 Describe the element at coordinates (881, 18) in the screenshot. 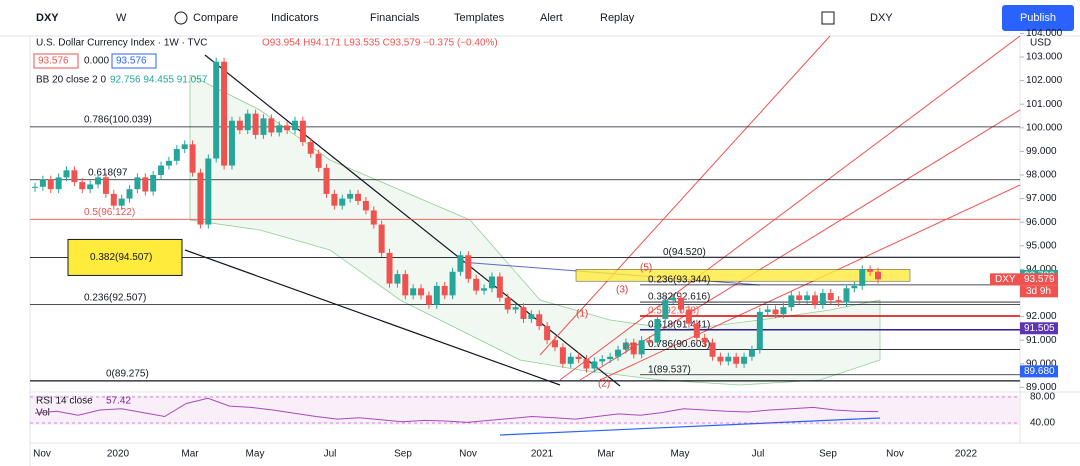

I see `symbol-right: DXY` at that location.